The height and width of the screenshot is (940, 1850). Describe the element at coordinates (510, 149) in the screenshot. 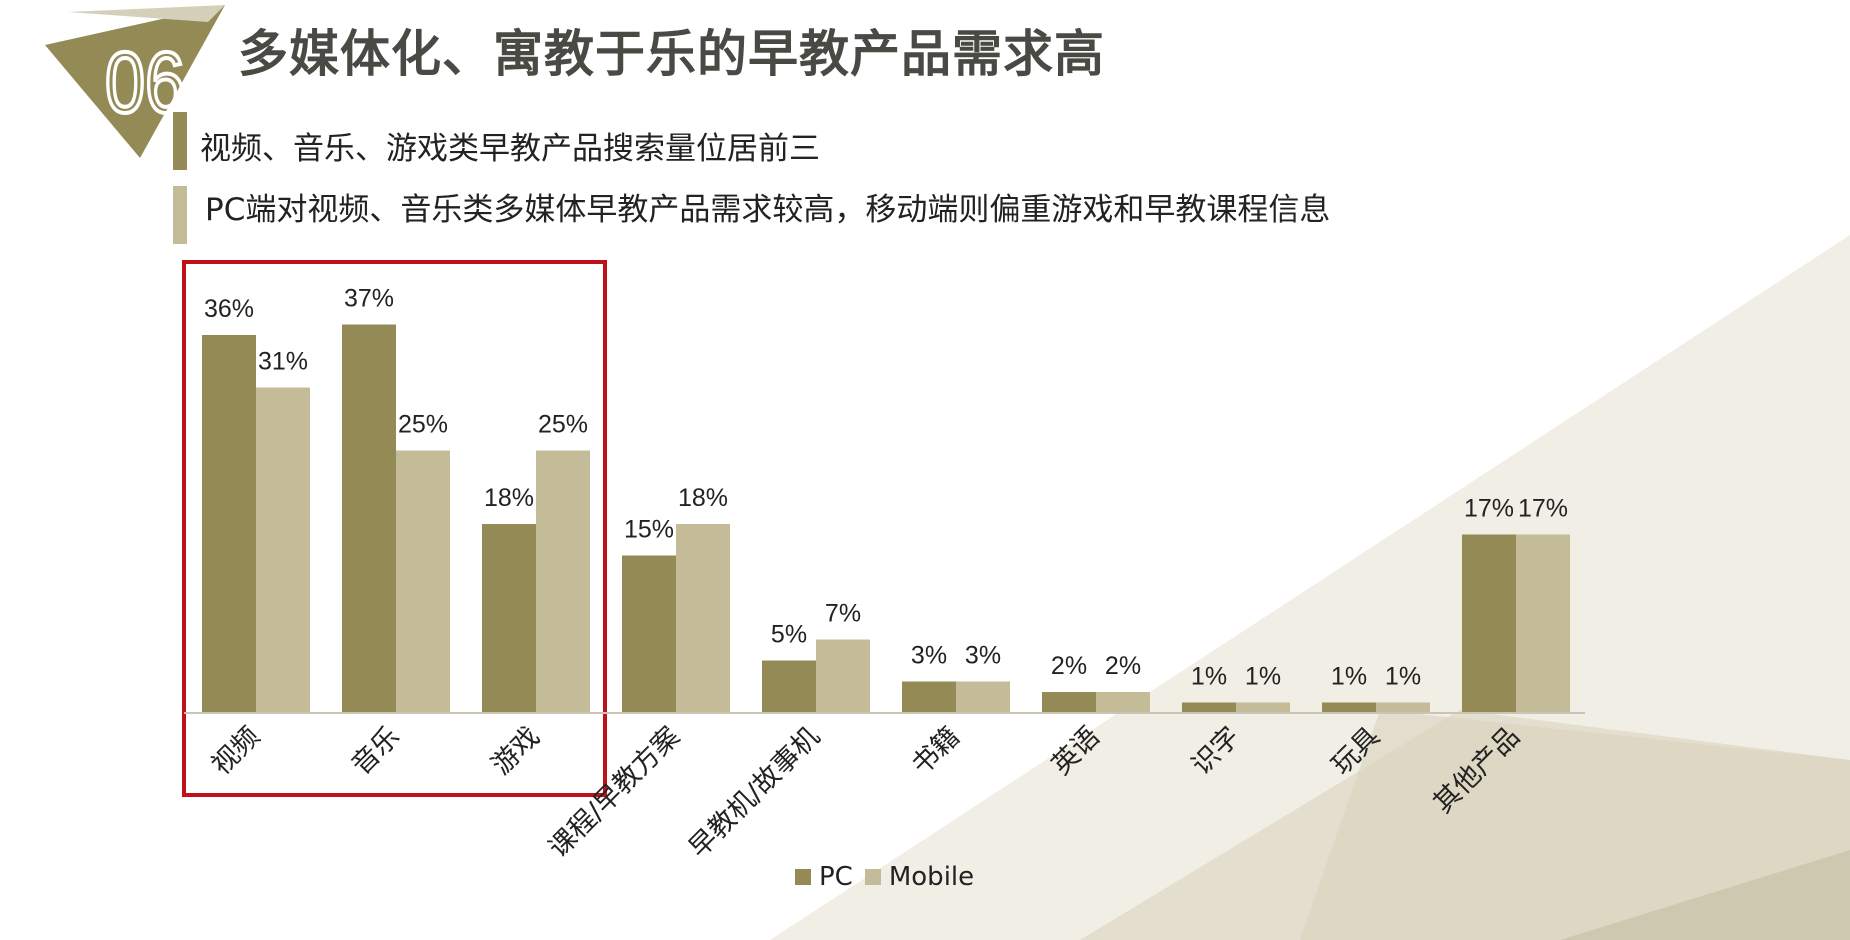

I see `bullet-text-1: 视频、音乐、游戏类早教产品搜索量位居前三` at that location.